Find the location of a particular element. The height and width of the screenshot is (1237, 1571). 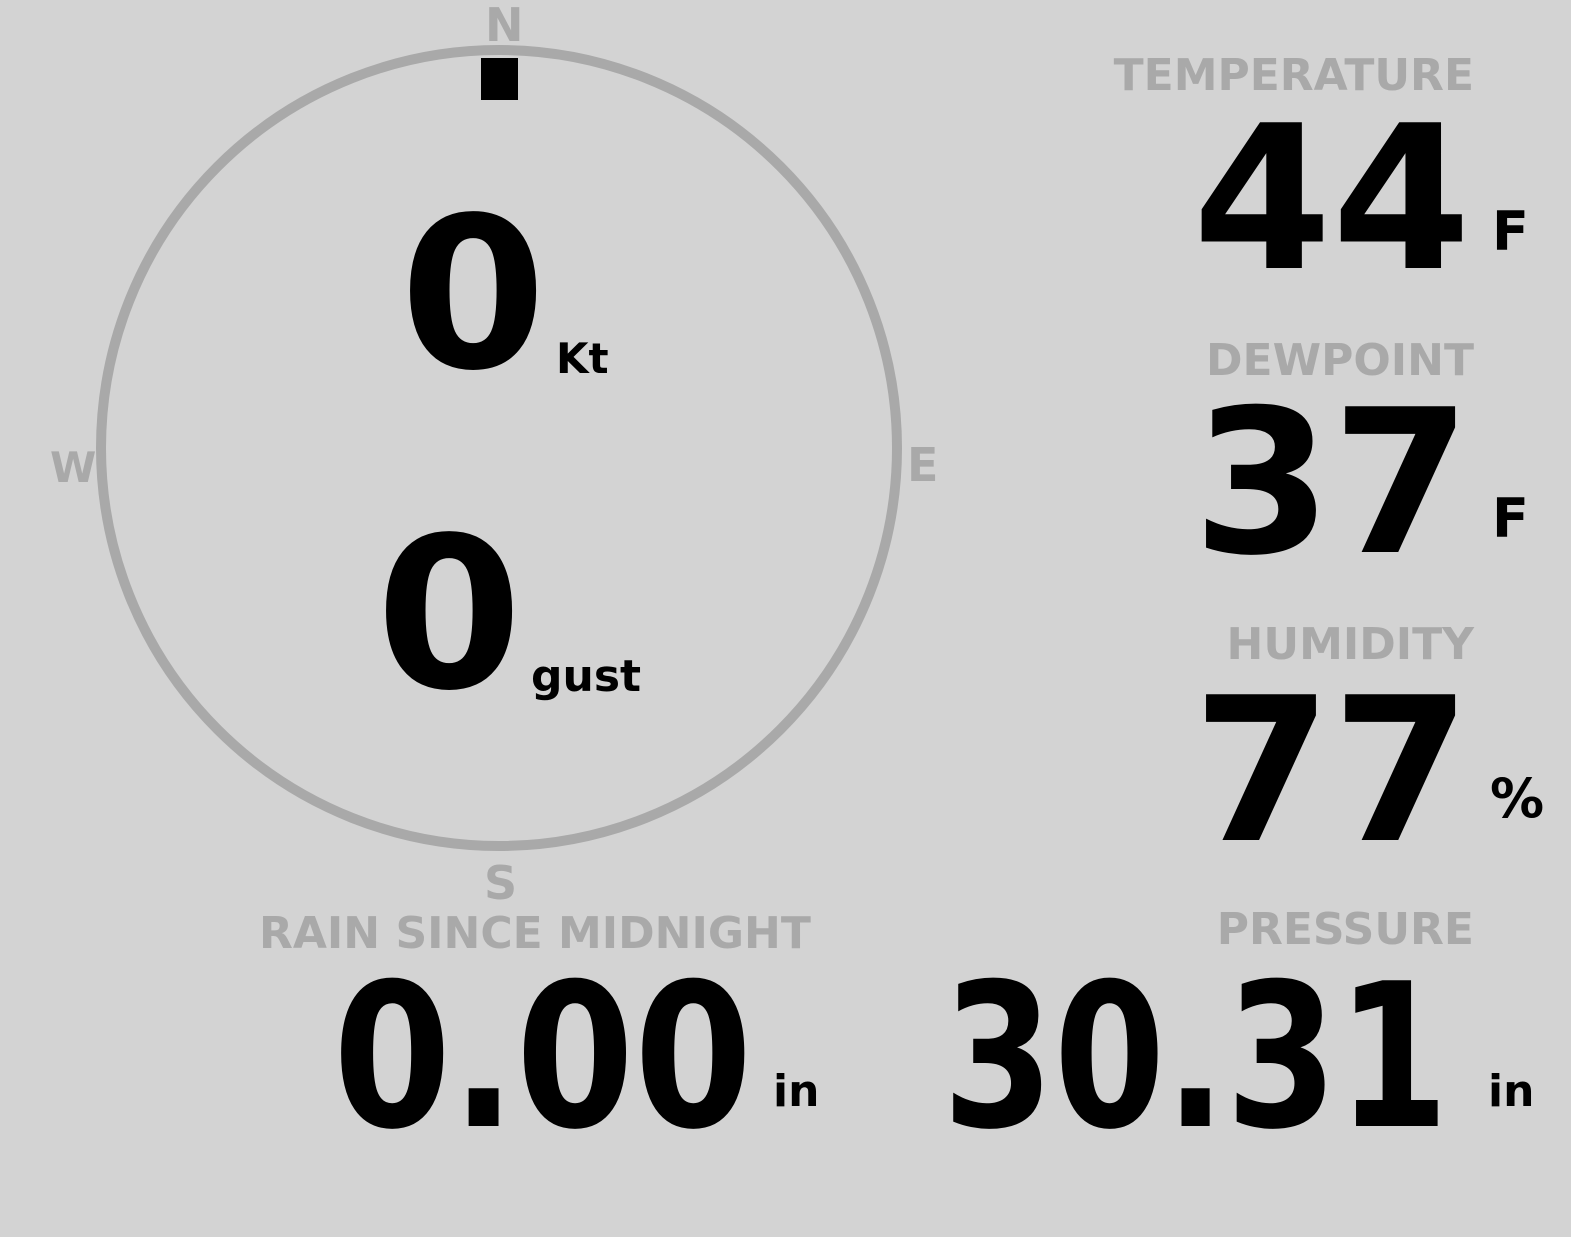

compass-e: E is located at coordinates (923, 465).